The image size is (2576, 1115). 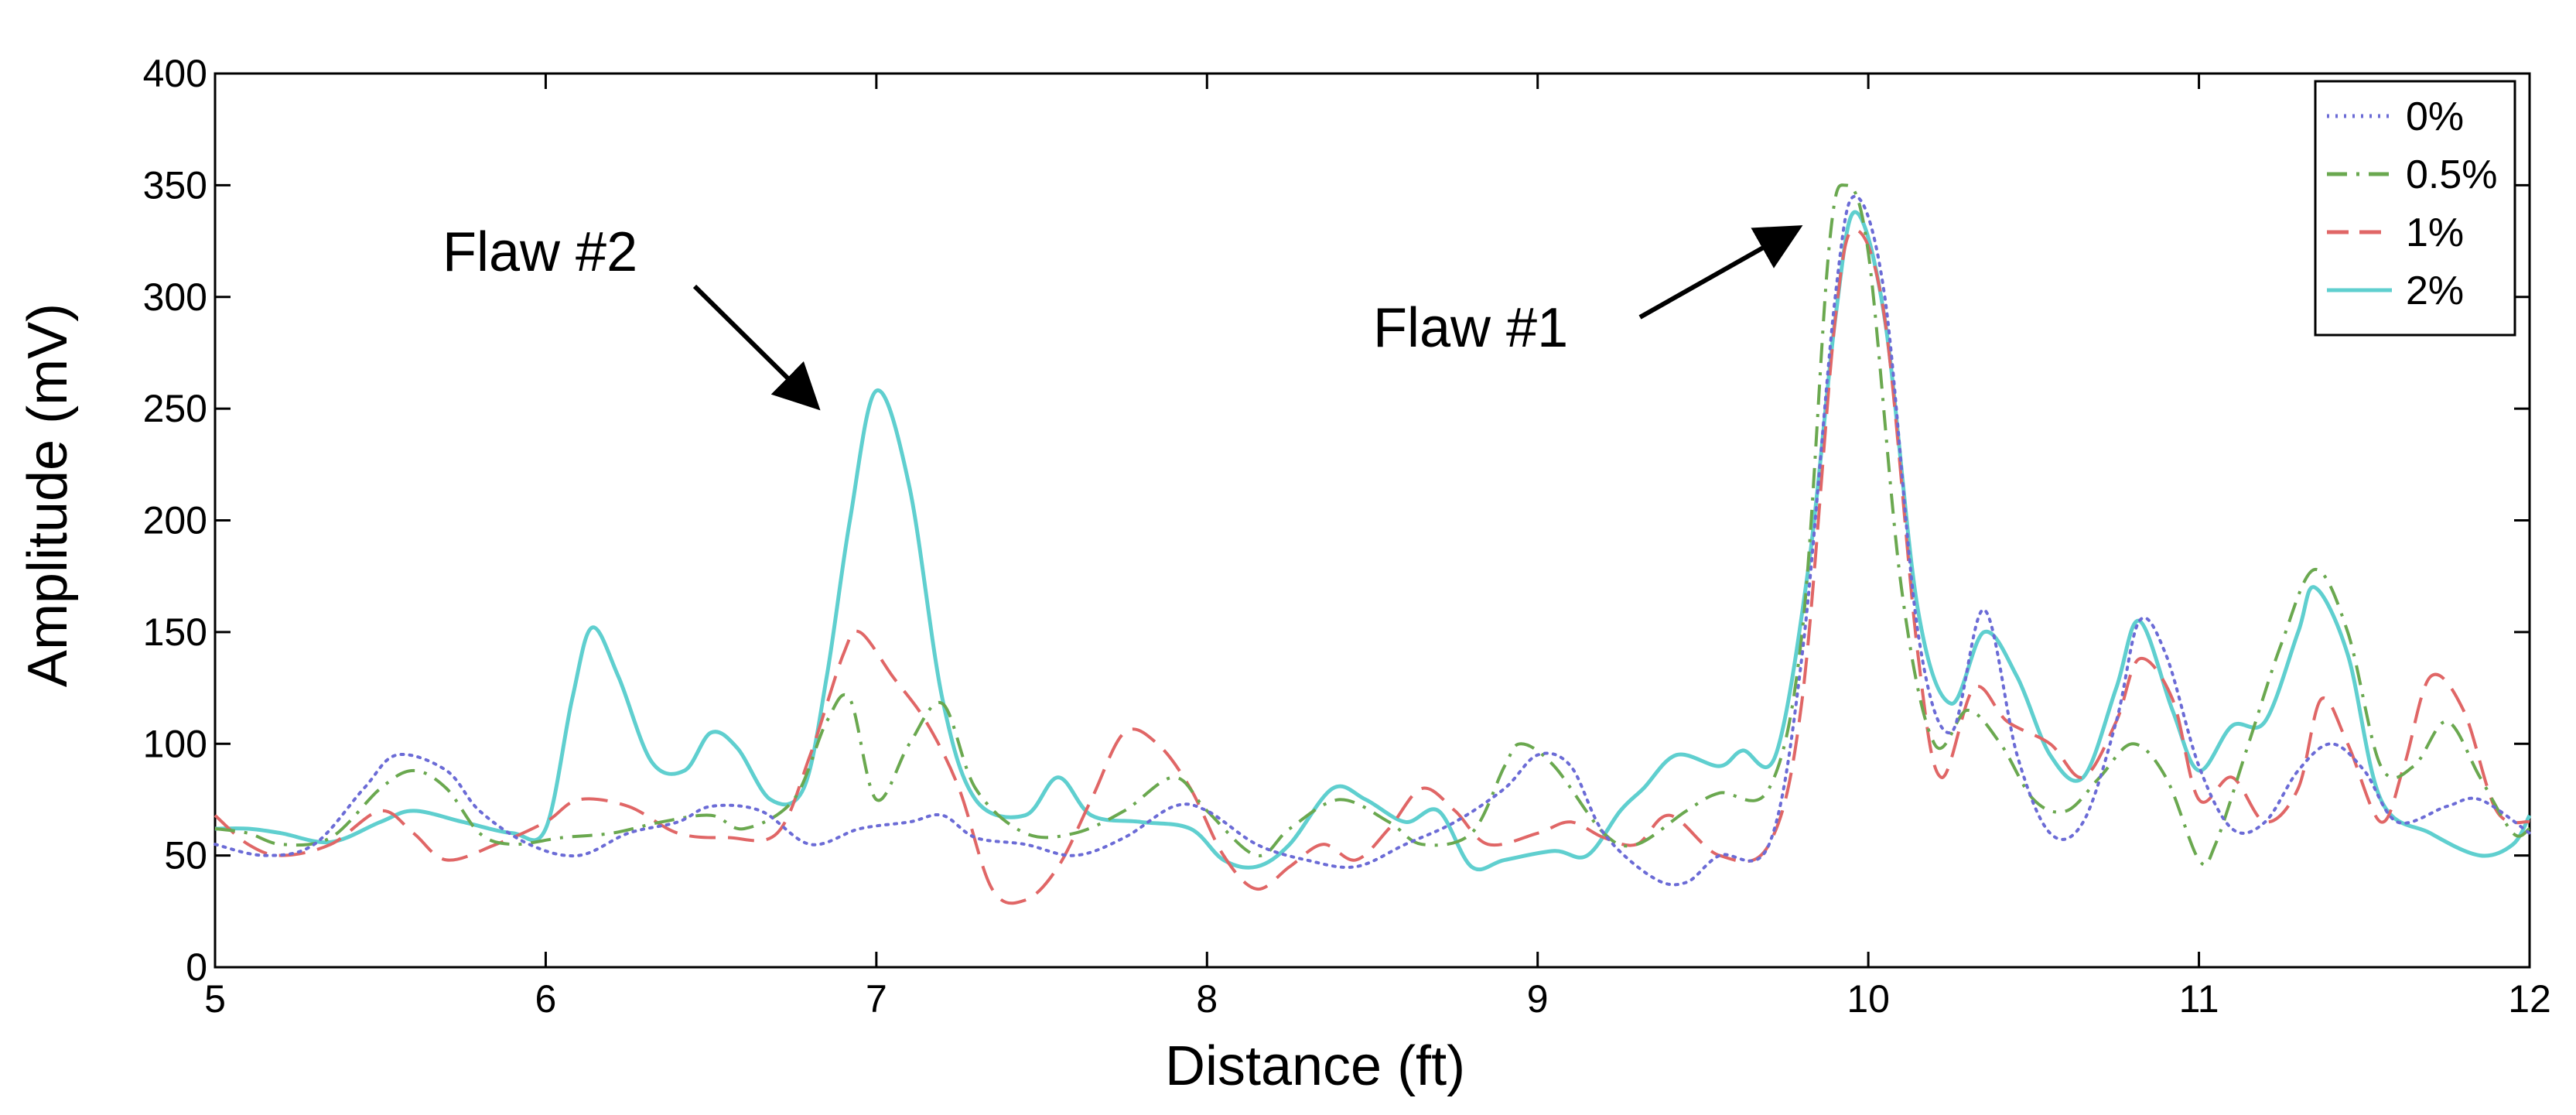 I want to click on legend-box, so click(x=2415, y=208).